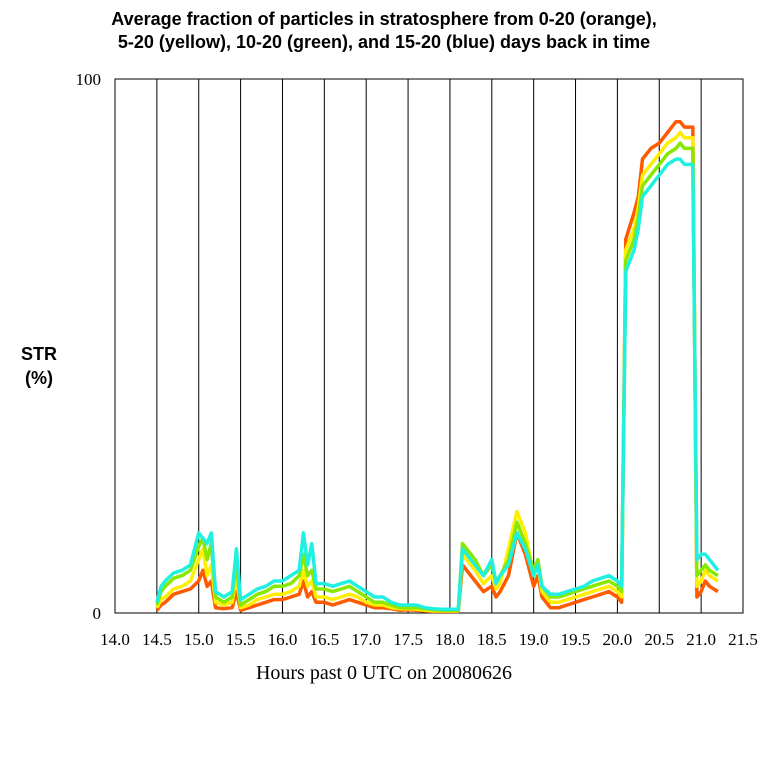 The width and height of the screenshot is (768, 768). Describe the element at coordinates (39, 378) in the screenshot. I see `y-axis-label-line-2: (%)` at that location.